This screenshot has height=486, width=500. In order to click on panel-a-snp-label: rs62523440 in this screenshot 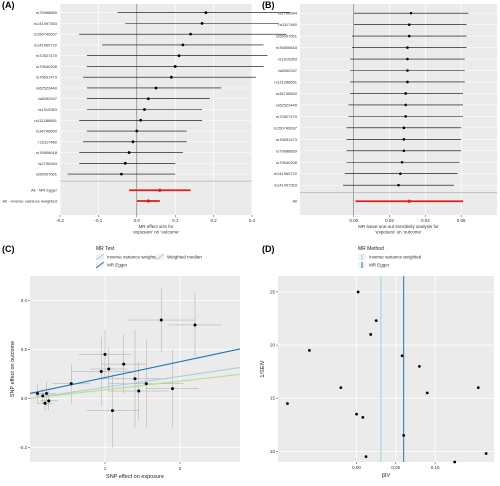, I will do `click(47, 87)`.